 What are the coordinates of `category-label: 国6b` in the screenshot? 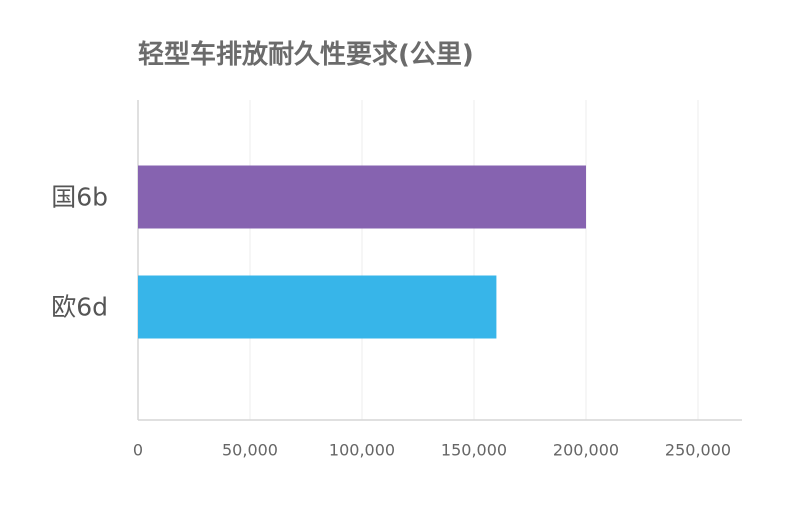 It's located at (79, 197).